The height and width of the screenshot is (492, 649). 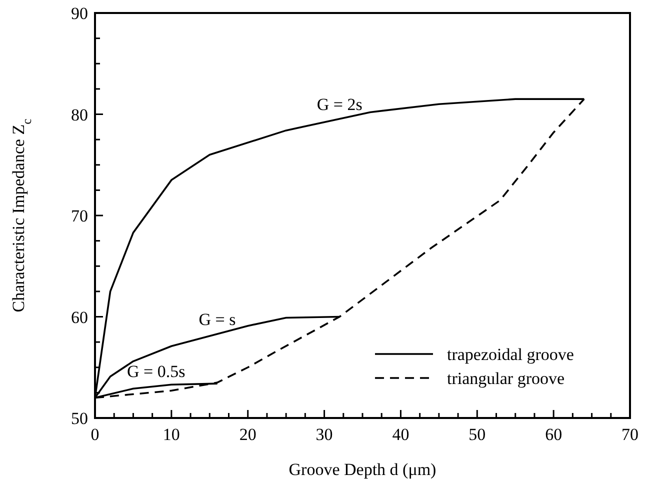 I want to click on x-tick-label: 30, so click(x=324, y=434).